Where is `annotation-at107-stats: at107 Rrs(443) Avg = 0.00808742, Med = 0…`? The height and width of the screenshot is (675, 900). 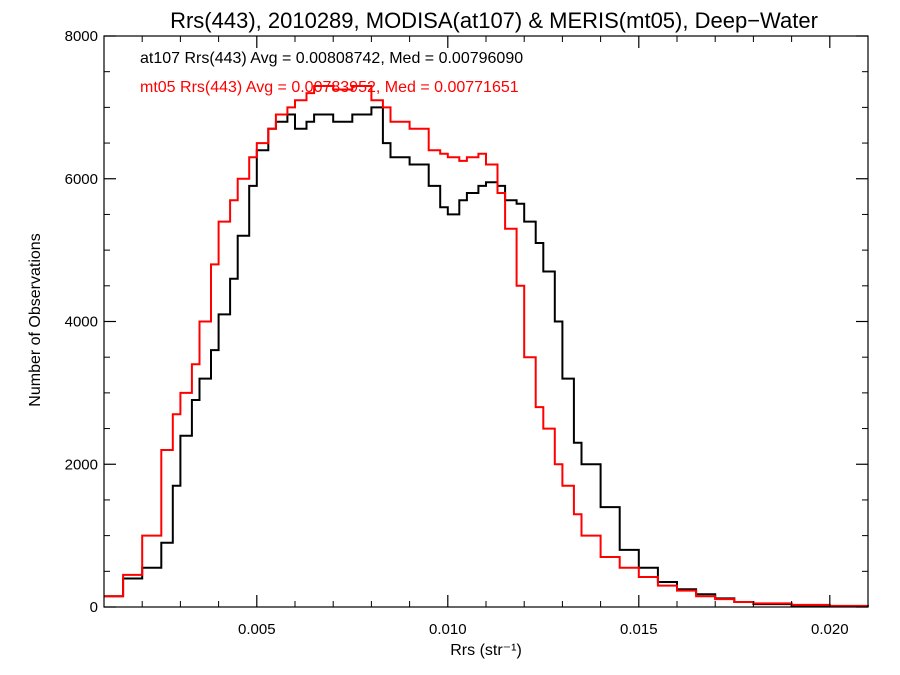
annotation-at107-stats: at107 Rrs(443) Avg = 0.00808742, Med = 0… is located at coordinates (331, 58).